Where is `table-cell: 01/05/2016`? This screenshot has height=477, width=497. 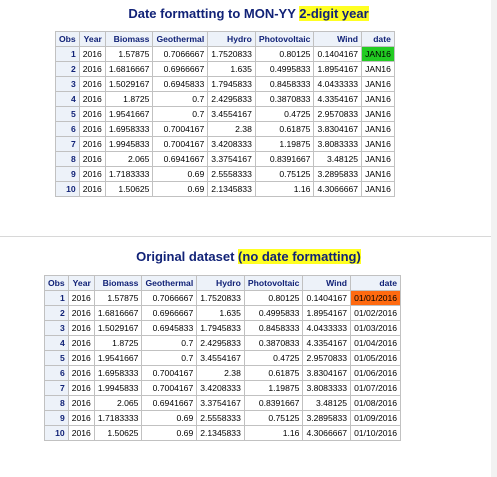
table-cell: 01/05/2016 is located at coordinates (376, 358).